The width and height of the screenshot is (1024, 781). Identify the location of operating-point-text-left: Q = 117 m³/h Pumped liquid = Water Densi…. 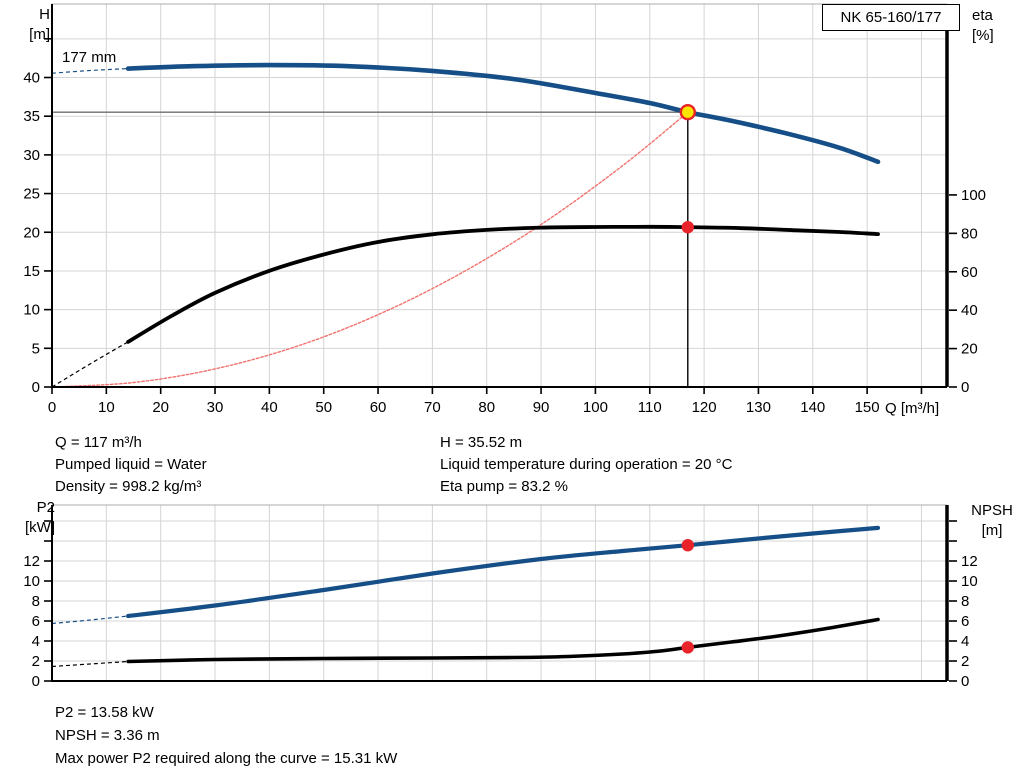
(131, 465).